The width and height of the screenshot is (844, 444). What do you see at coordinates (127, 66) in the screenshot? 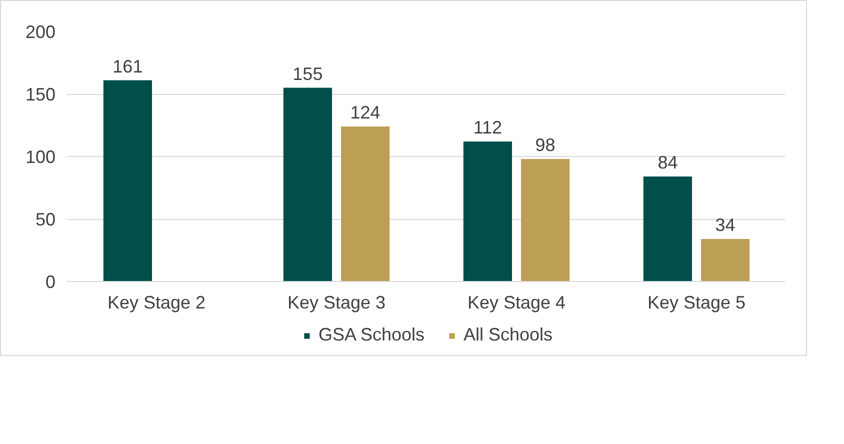
I see `data-label: 161` at bounding box center [127, 66].